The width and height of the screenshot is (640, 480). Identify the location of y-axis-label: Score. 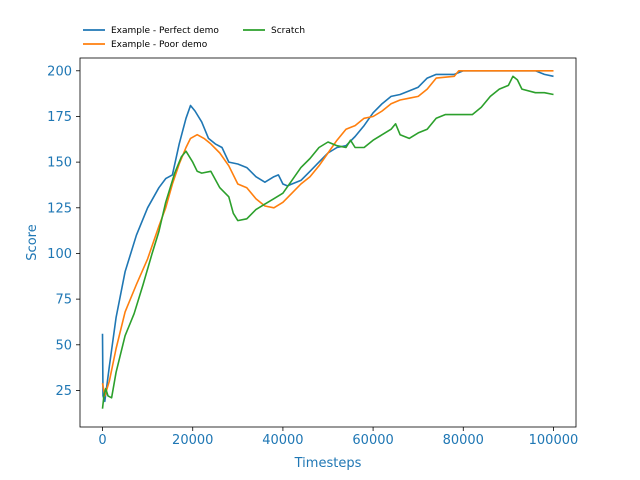
(32, 242).